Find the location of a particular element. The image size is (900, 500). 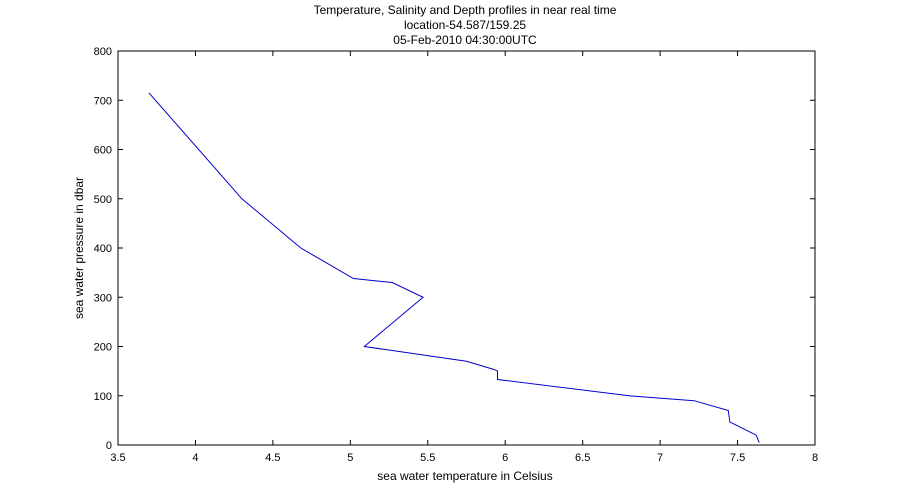

y-tick-label: 800 is located at coordinates (103, 52).